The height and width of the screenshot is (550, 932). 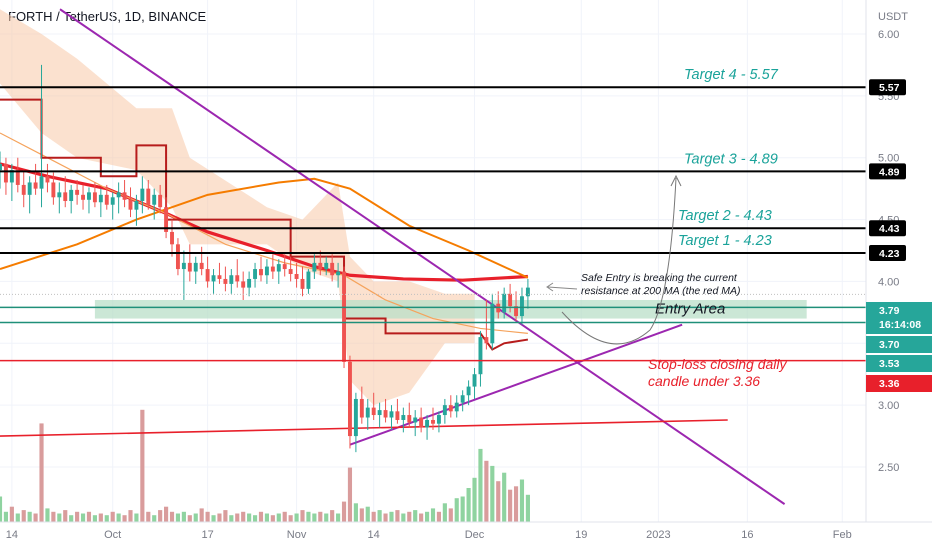 What do you see at coordinates (888, 406) in the screenshot?
I see `y-tick-label: 3.00` at bounding box center [888, 406].